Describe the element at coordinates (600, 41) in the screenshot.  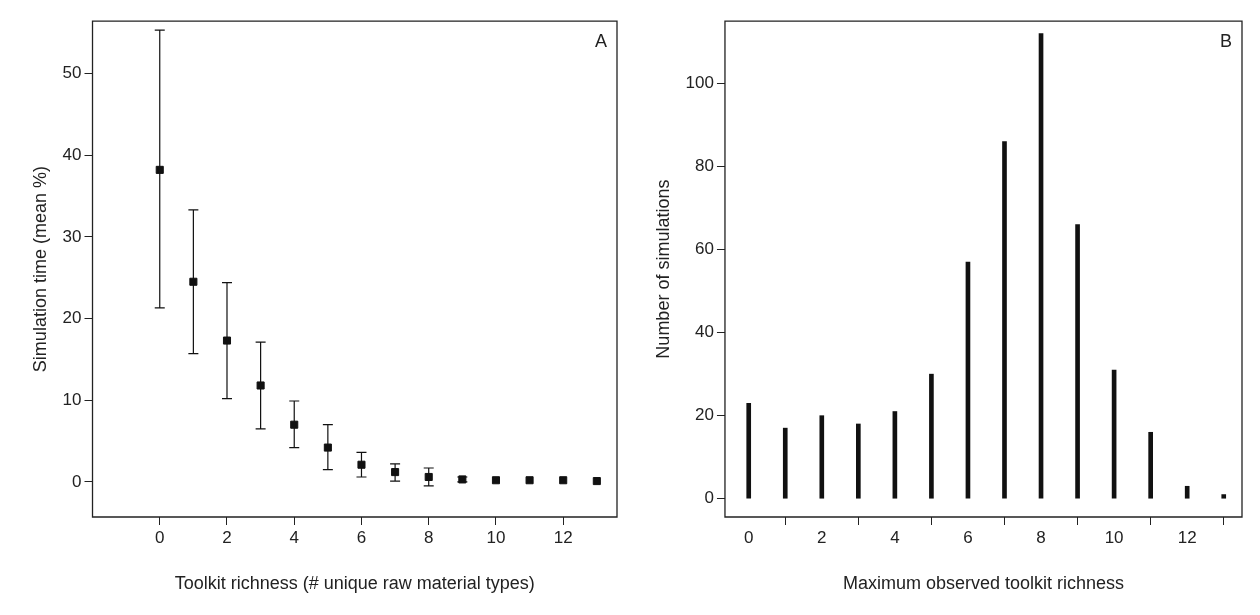
I see `annotation: A` at that location.